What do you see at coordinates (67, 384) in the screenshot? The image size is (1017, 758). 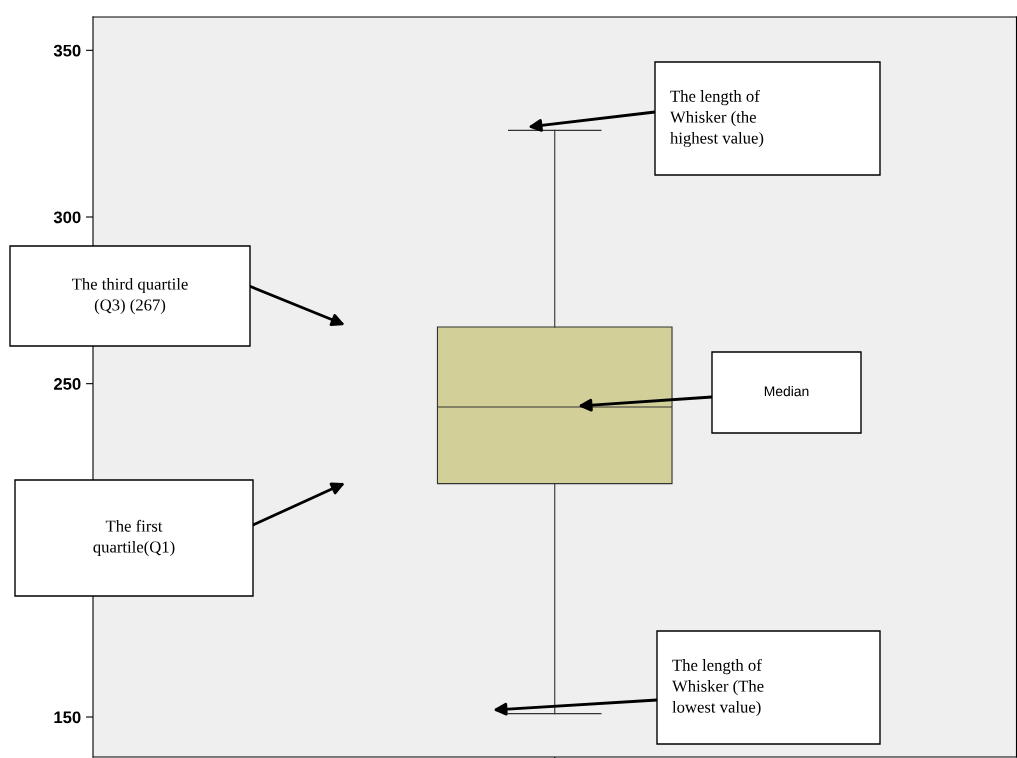 I see `y-tick-label: 250` at bounding box center [67, 384].